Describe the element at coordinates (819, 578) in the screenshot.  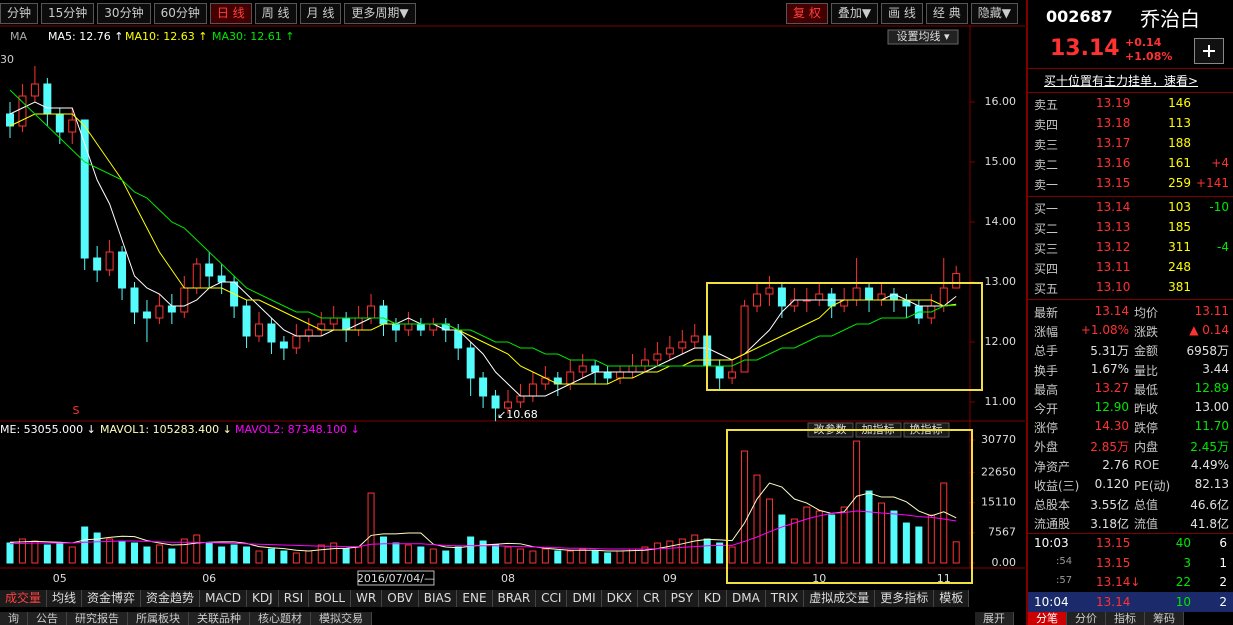
I see `x-tick-label: 10` at that location.